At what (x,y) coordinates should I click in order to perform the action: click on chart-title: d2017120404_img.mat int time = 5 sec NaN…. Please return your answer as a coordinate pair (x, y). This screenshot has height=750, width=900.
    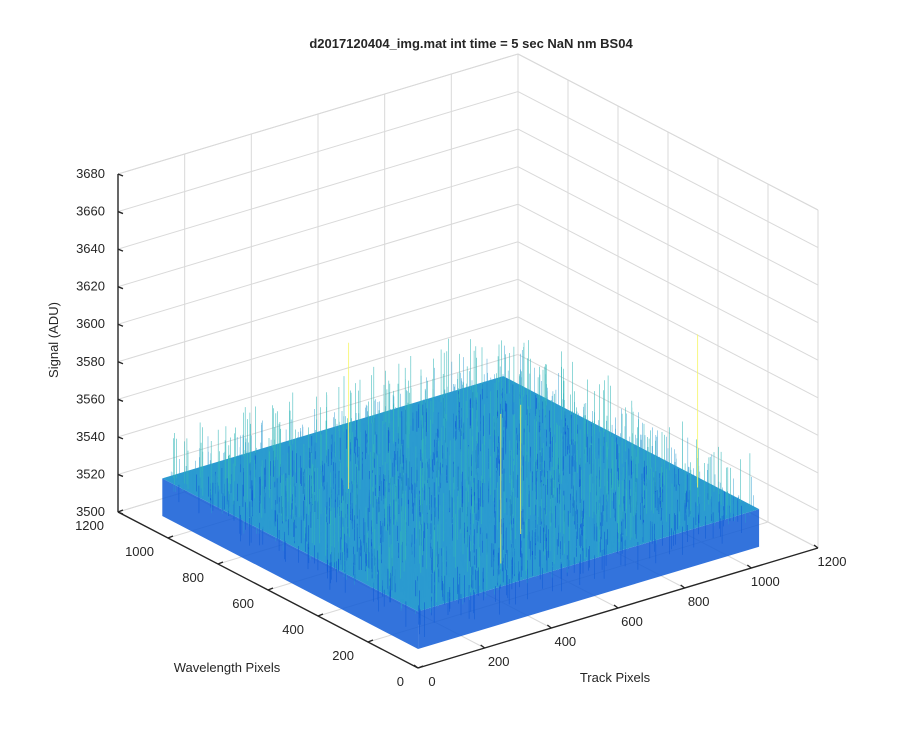
    Looking at the image, I should click on (471, 43).